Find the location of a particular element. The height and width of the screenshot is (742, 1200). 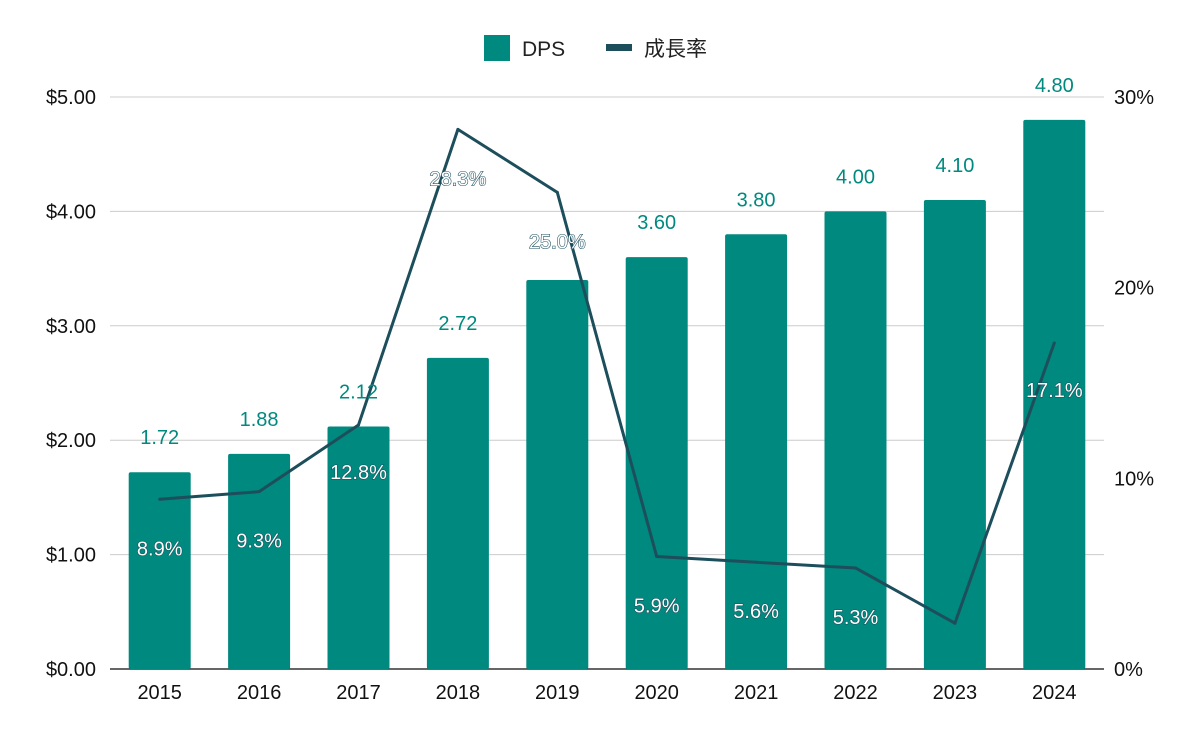

x-tick-label: 2015 is located at coordinates (159, 693).